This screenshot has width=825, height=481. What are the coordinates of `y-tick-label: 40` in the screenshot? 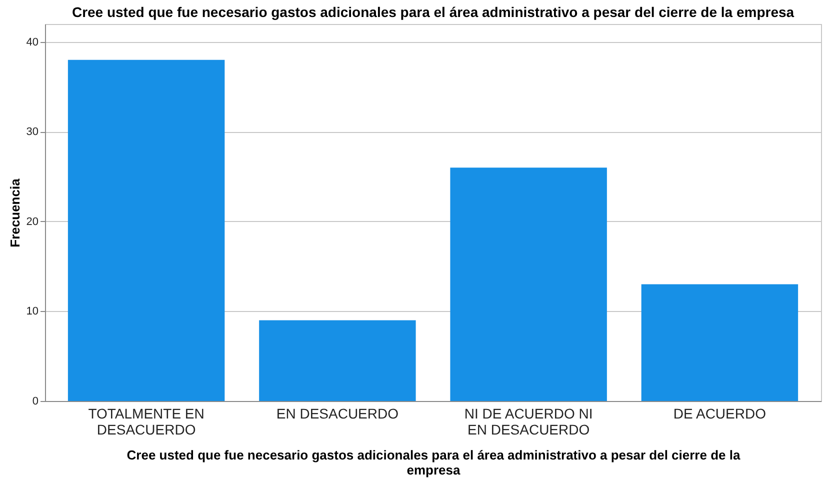 It's located at (32, 42).